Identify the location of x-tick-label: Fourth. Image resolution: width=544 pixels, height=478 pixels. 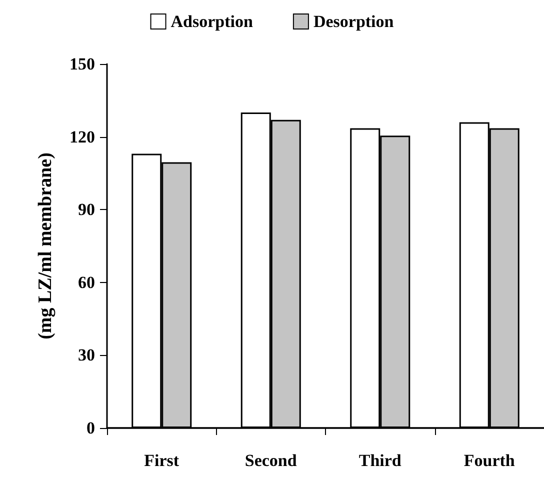
(490, 460).